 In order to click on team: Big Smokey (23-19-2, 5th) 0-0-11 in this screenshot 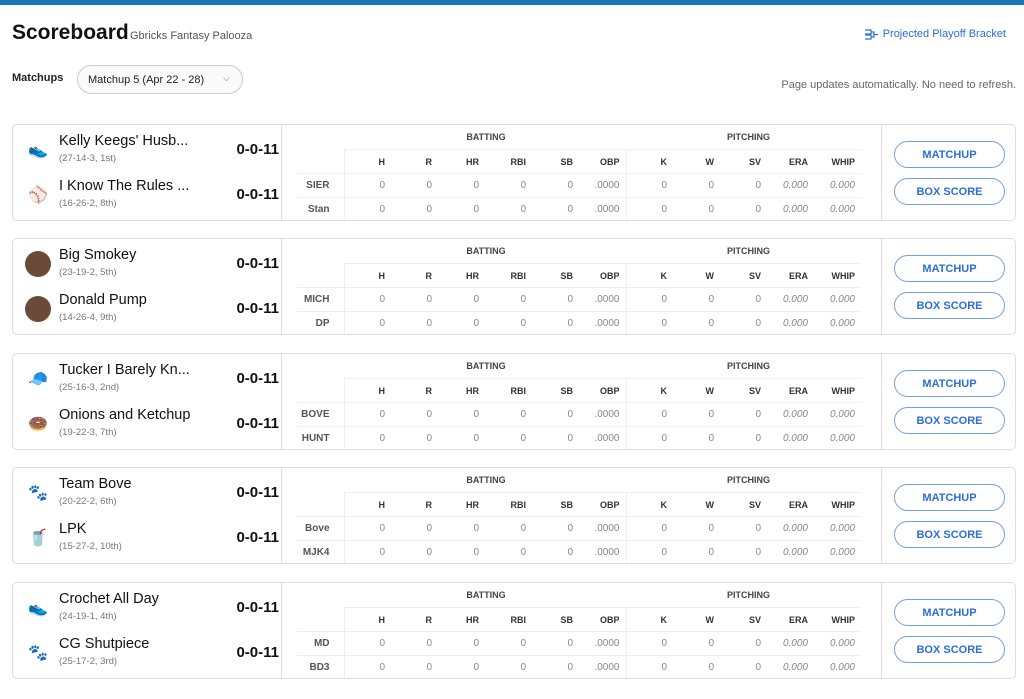, I will do `click(152, 265)`.